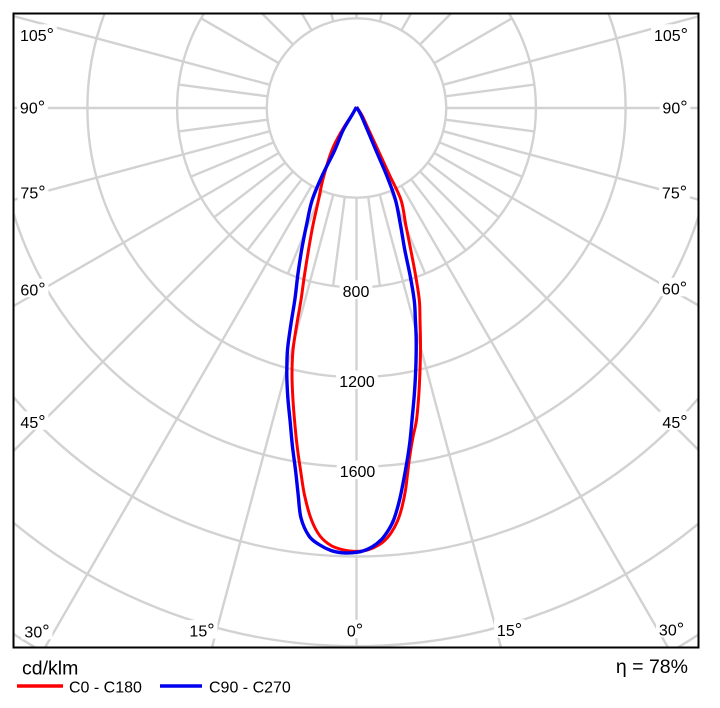  Describe the element at coordinates (50, 669) in the screenshot. I see `svg-text: cd/klm` at that location.